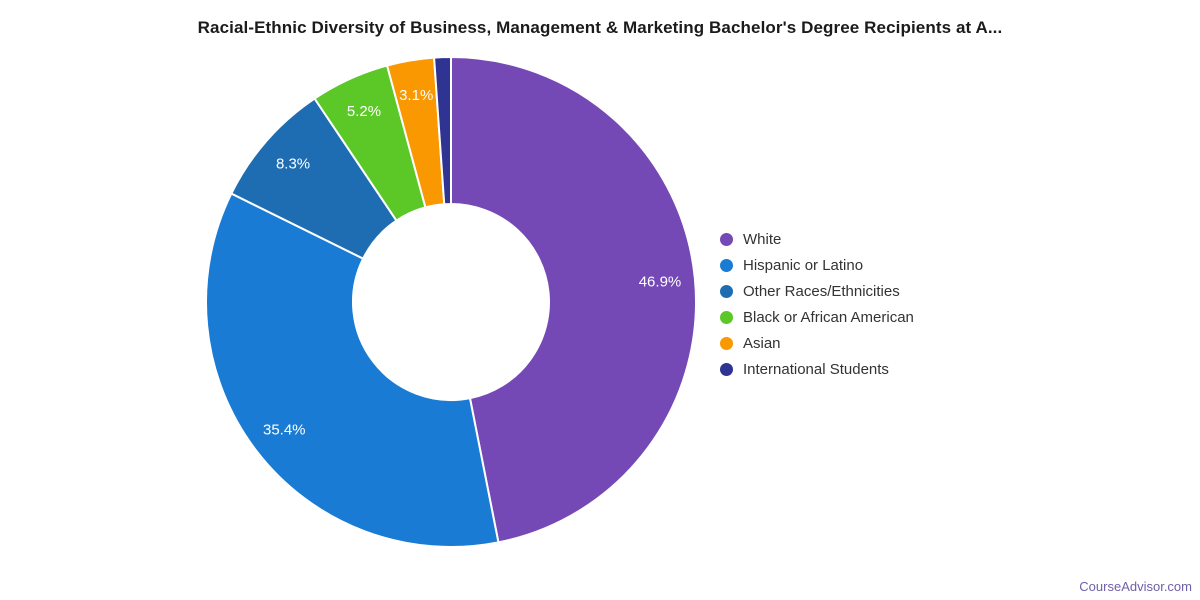 This screenshot has width=1200, height=600. I want to click on slice-label-other-races-ethnicities: 8.3%, so click(293, 164).